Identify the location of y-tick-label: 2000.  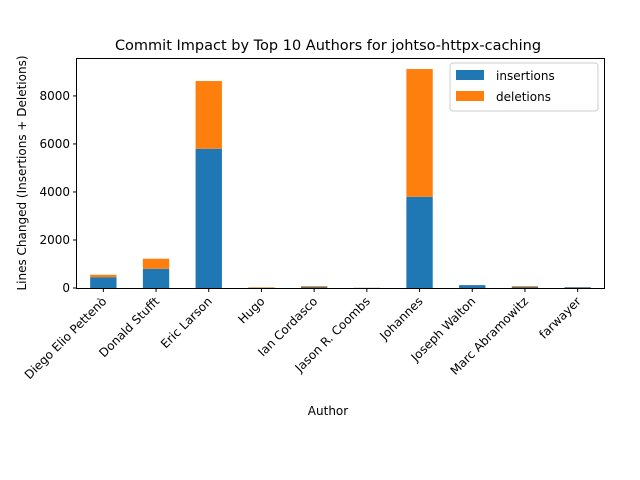
(54, 240).